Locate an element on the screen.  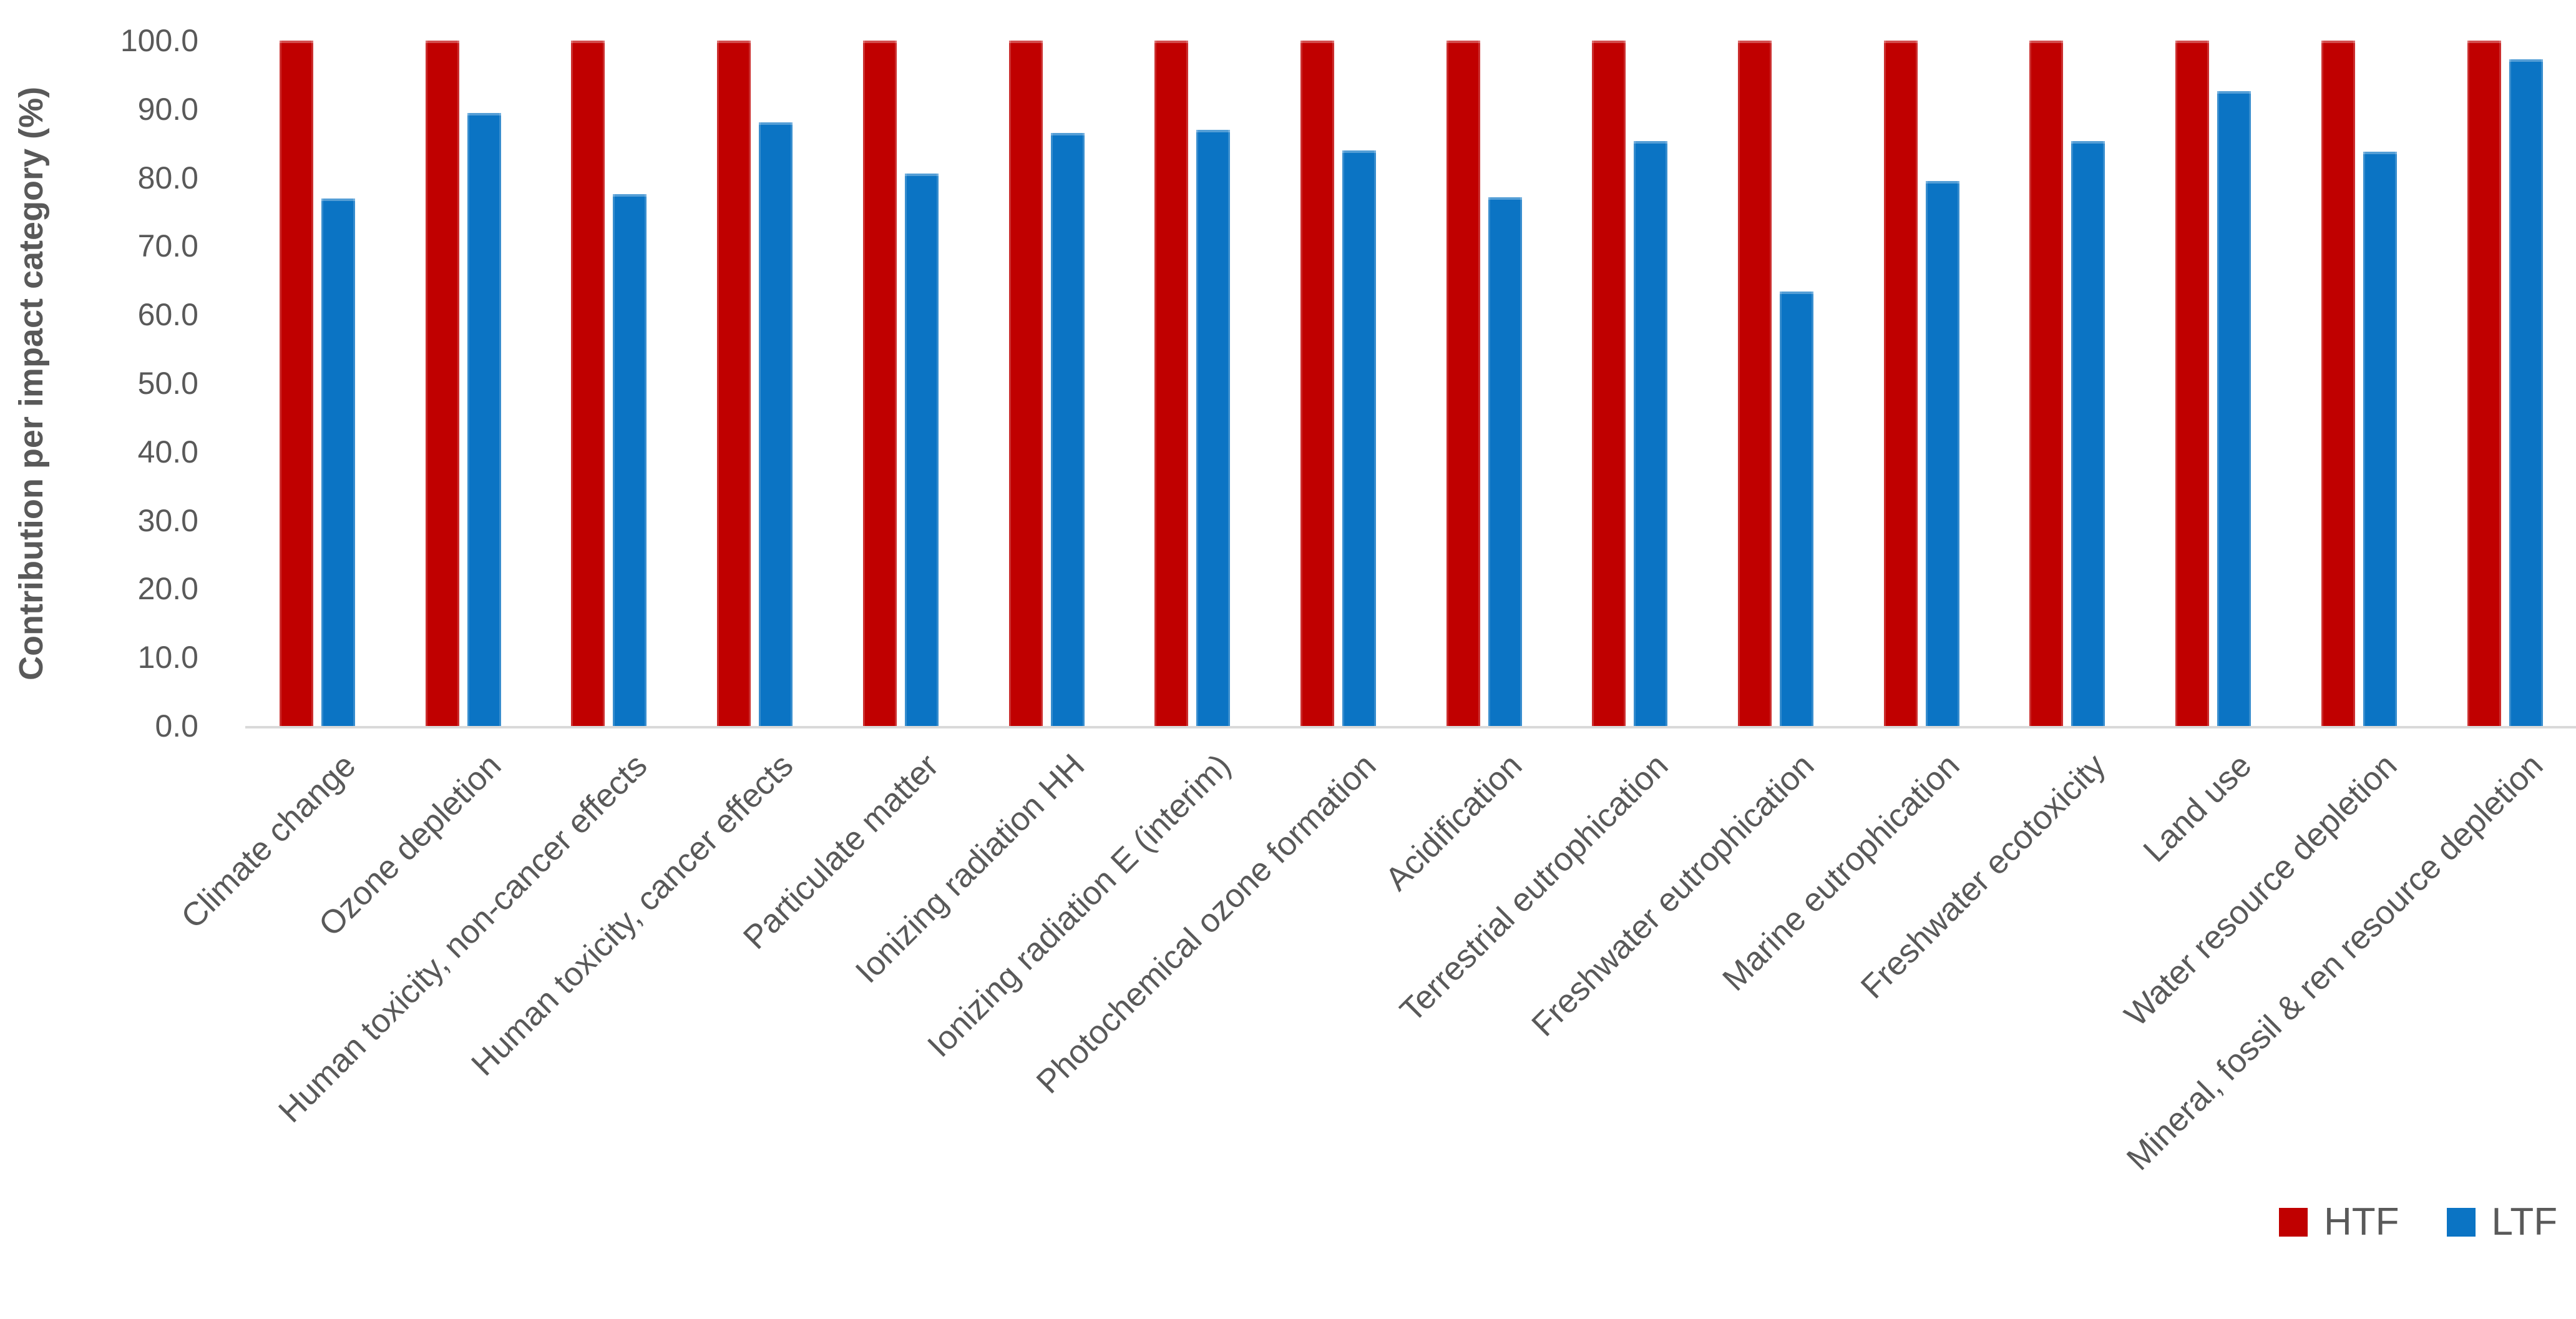
y-tick-label: 60.0 is located at coordinates (167, 315).